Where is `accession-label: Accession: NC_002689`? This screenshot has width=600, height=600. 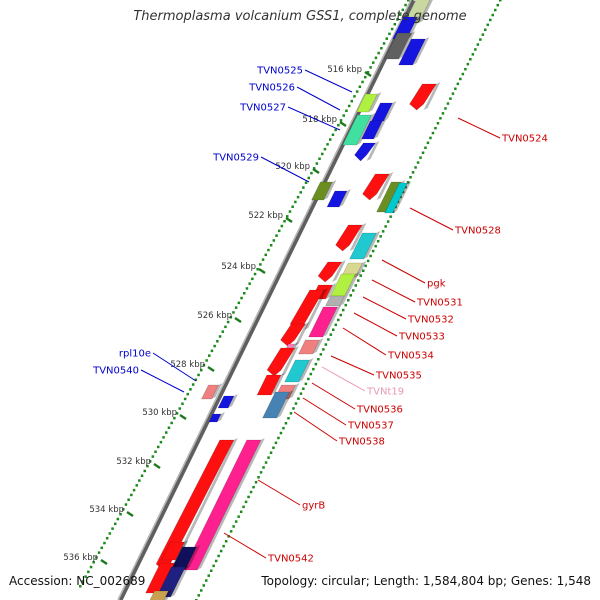 accession-label: Accession: NC_002689 is located at coordinates (77, 581).